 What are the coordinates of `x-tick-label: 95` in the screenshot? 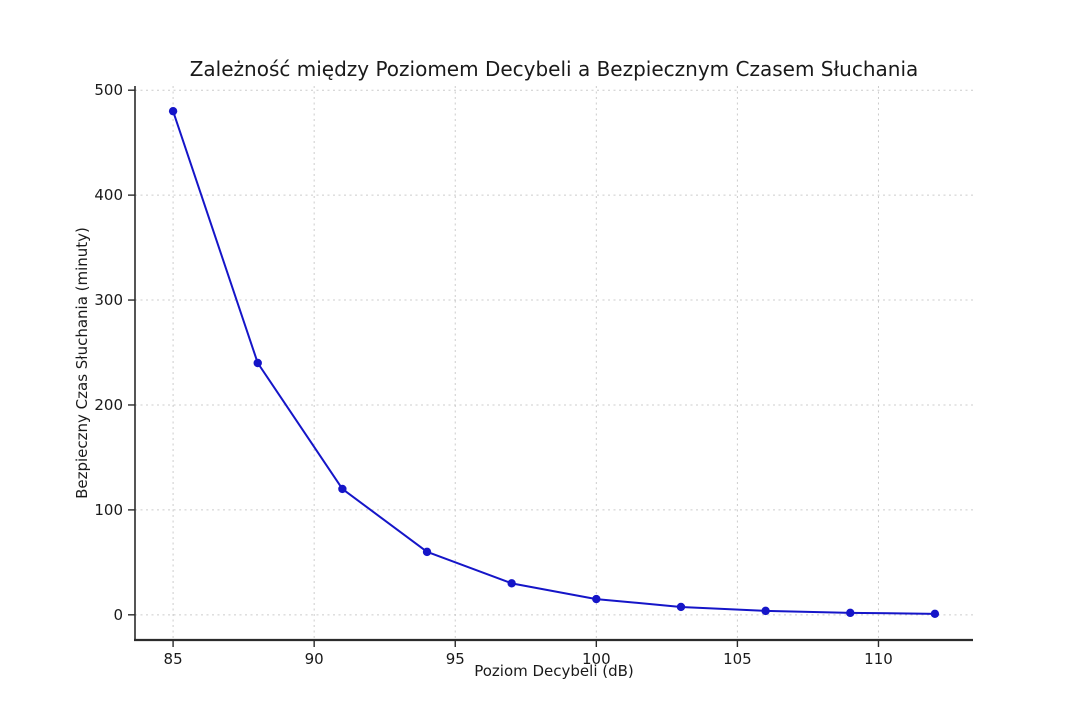 It's located at (455, 659).